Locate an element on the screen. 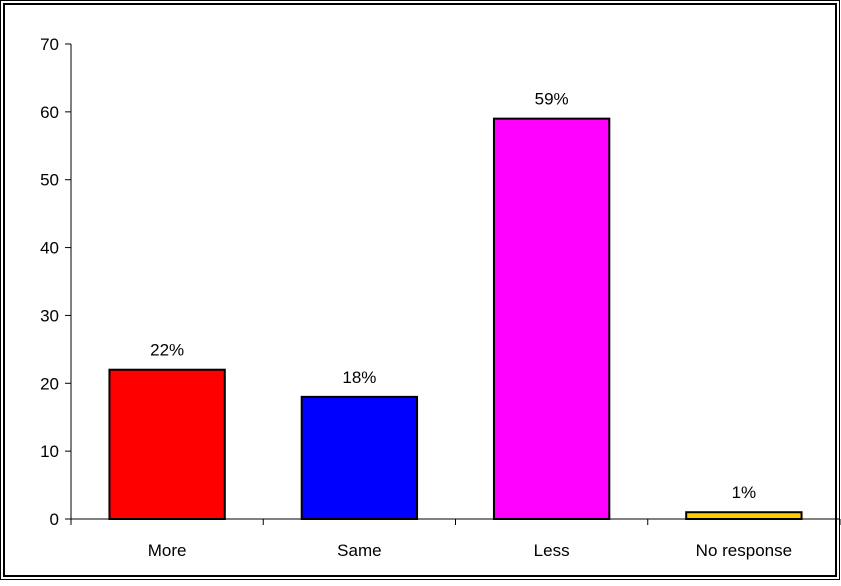 The width and height of the screenshot is (841, 586). y-tick-label: 10 is located at coordinates (49, 451).